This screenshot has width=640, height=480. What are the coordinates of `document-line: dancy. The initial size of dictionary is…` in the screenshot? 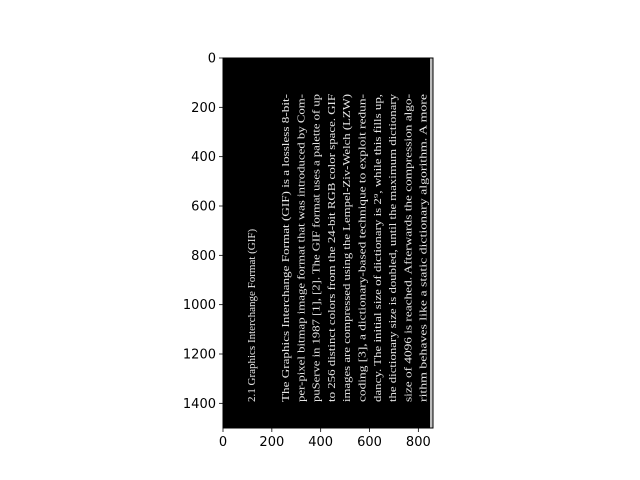 It's located at (378, 248).